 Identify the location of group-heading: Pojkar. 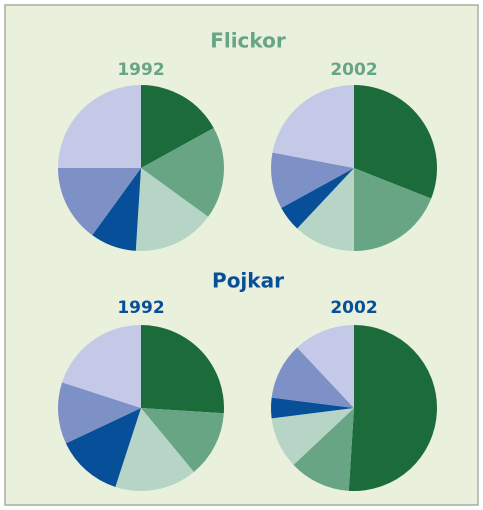
(248, 281).